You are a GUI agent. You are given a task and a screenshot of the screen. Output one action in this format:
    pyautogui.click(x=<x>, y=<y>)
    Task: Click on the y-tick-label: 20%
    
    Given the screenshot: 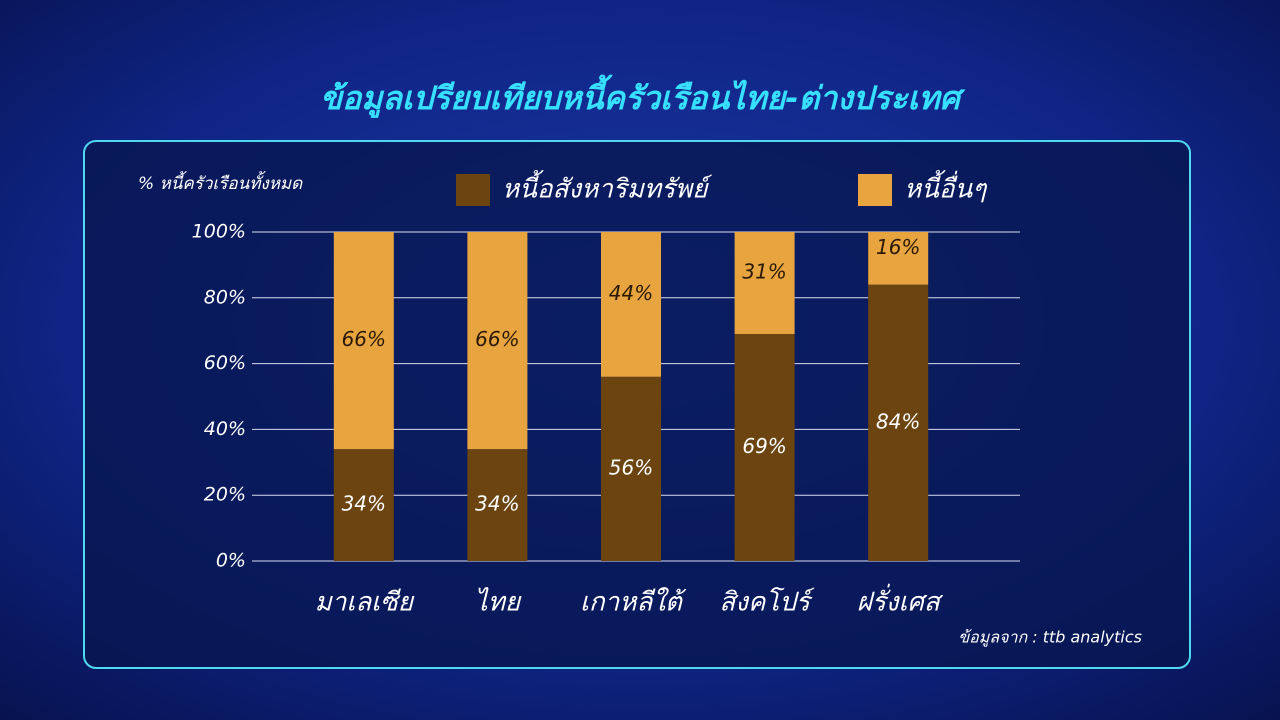 What is the action you would take?
    pyautogui.click(x=225, y=495)
    